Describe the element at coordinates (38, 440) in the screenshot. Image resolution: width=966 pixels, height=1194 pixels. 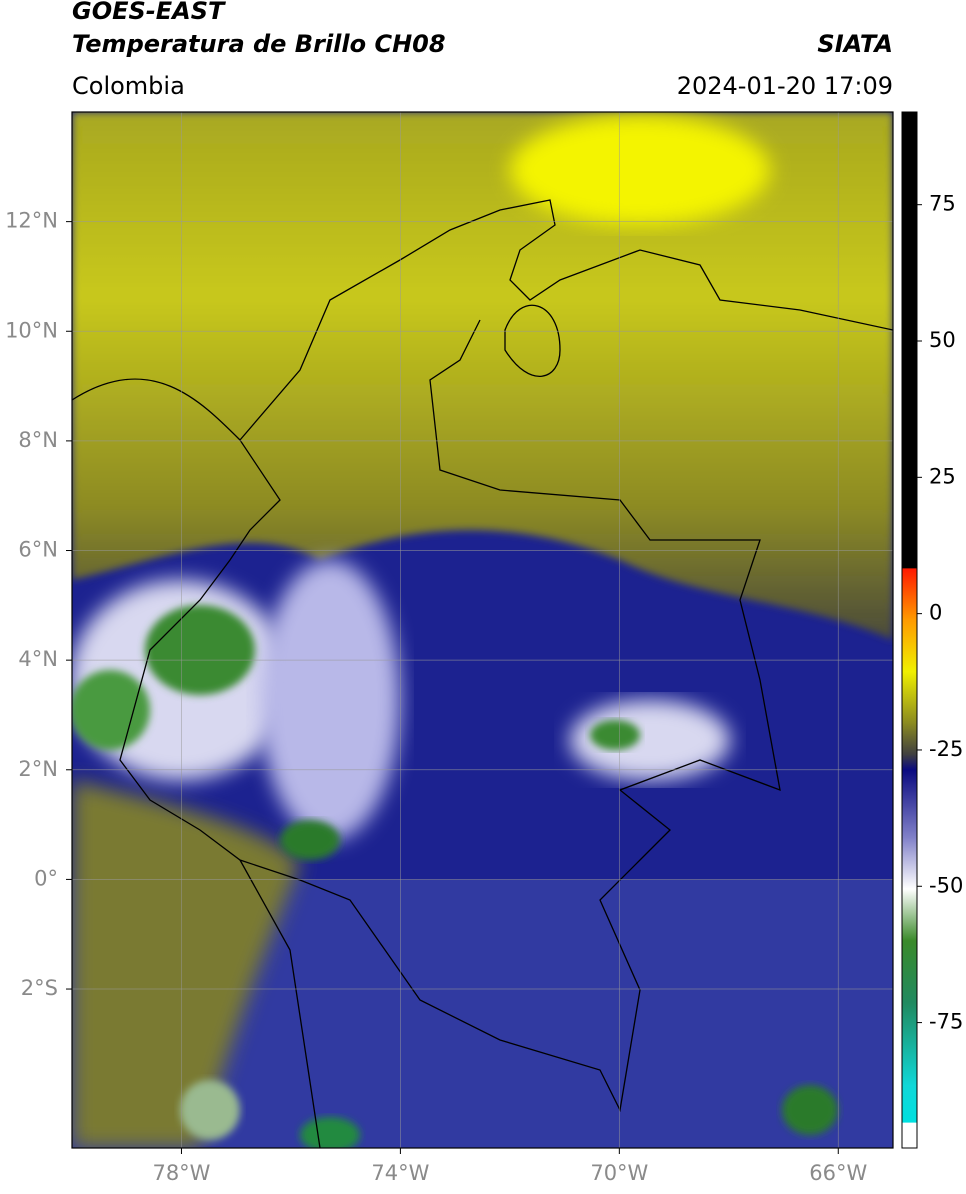
I see `y-tick-label: 8°N` at that location.